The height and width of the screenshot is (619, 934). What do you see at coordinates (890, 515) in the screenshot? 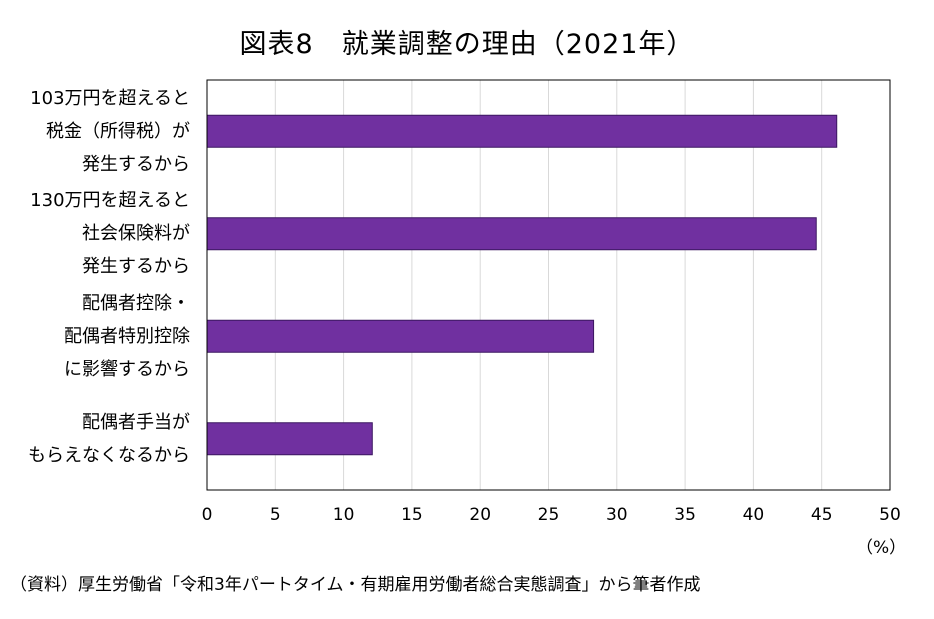
I see `x-tick-label: 50` at bounding box center [890, 515].